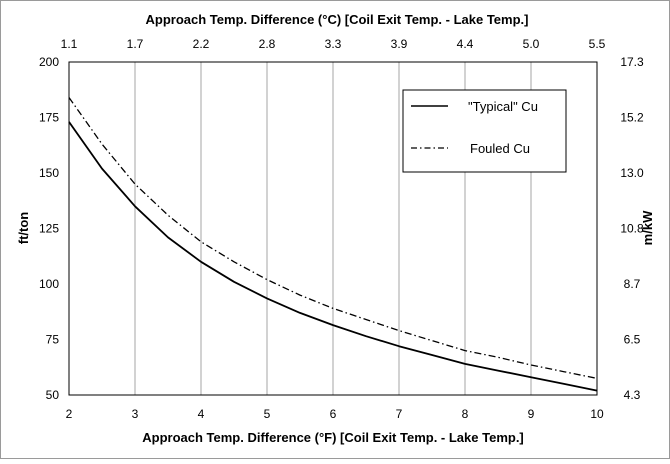 The width and height of the screenshot is (670, 464). What do you see at coordinates (500, 148) in the screenshot?
I see `legend-label-fouled: Fouled Cu` at bounding box center [500, 148].